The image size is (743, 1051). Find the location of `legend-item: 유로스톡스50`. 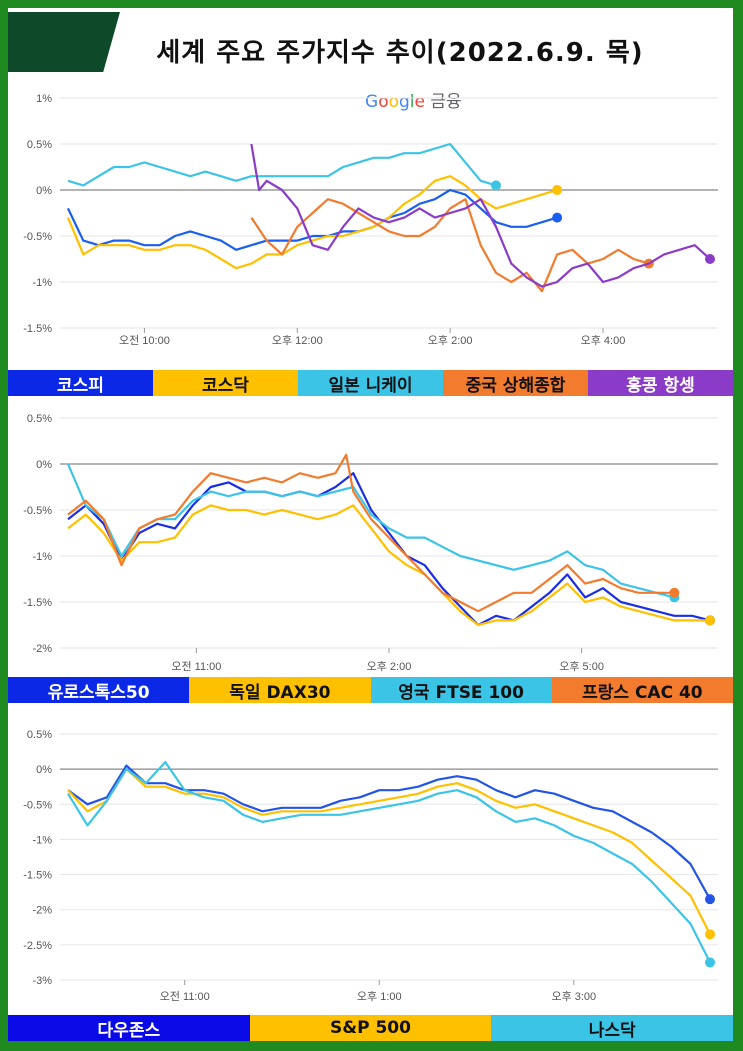

legend-item: 유로스톡스50 is located at coordinates (99, 690).